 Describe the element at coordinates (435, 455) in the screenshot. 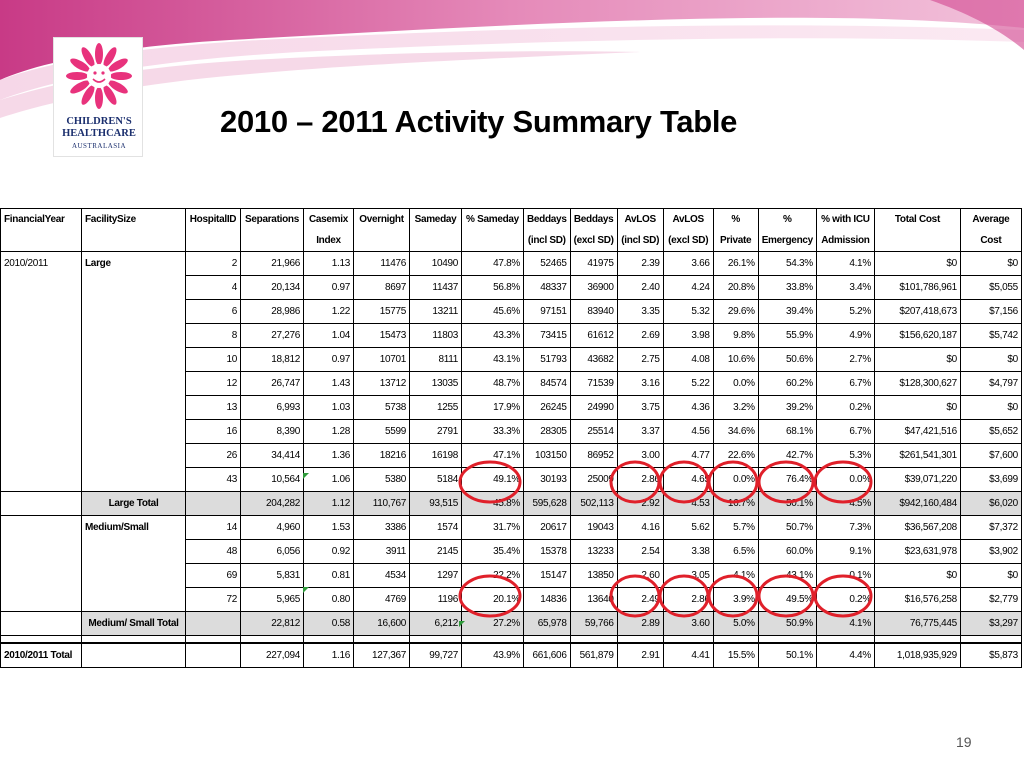

I see `table-cell: 16198` at that location.